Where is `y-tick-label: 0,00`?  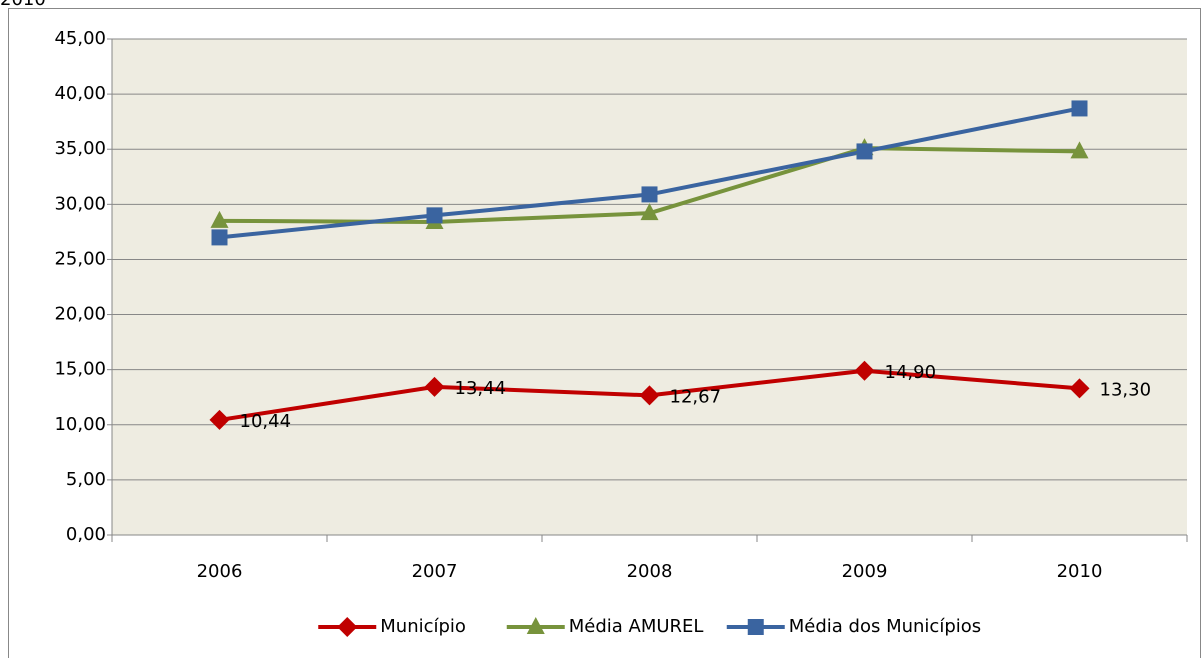 y-tick-label: 0,00 is located at coordinates (86, 534).